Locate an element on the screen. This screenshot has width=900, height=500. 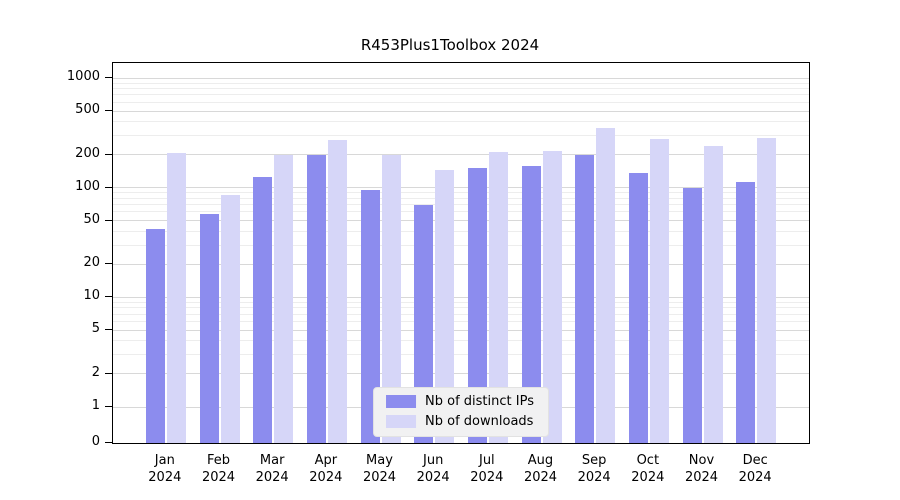
bar-downloads-dec is located at coordinates (767, 290).